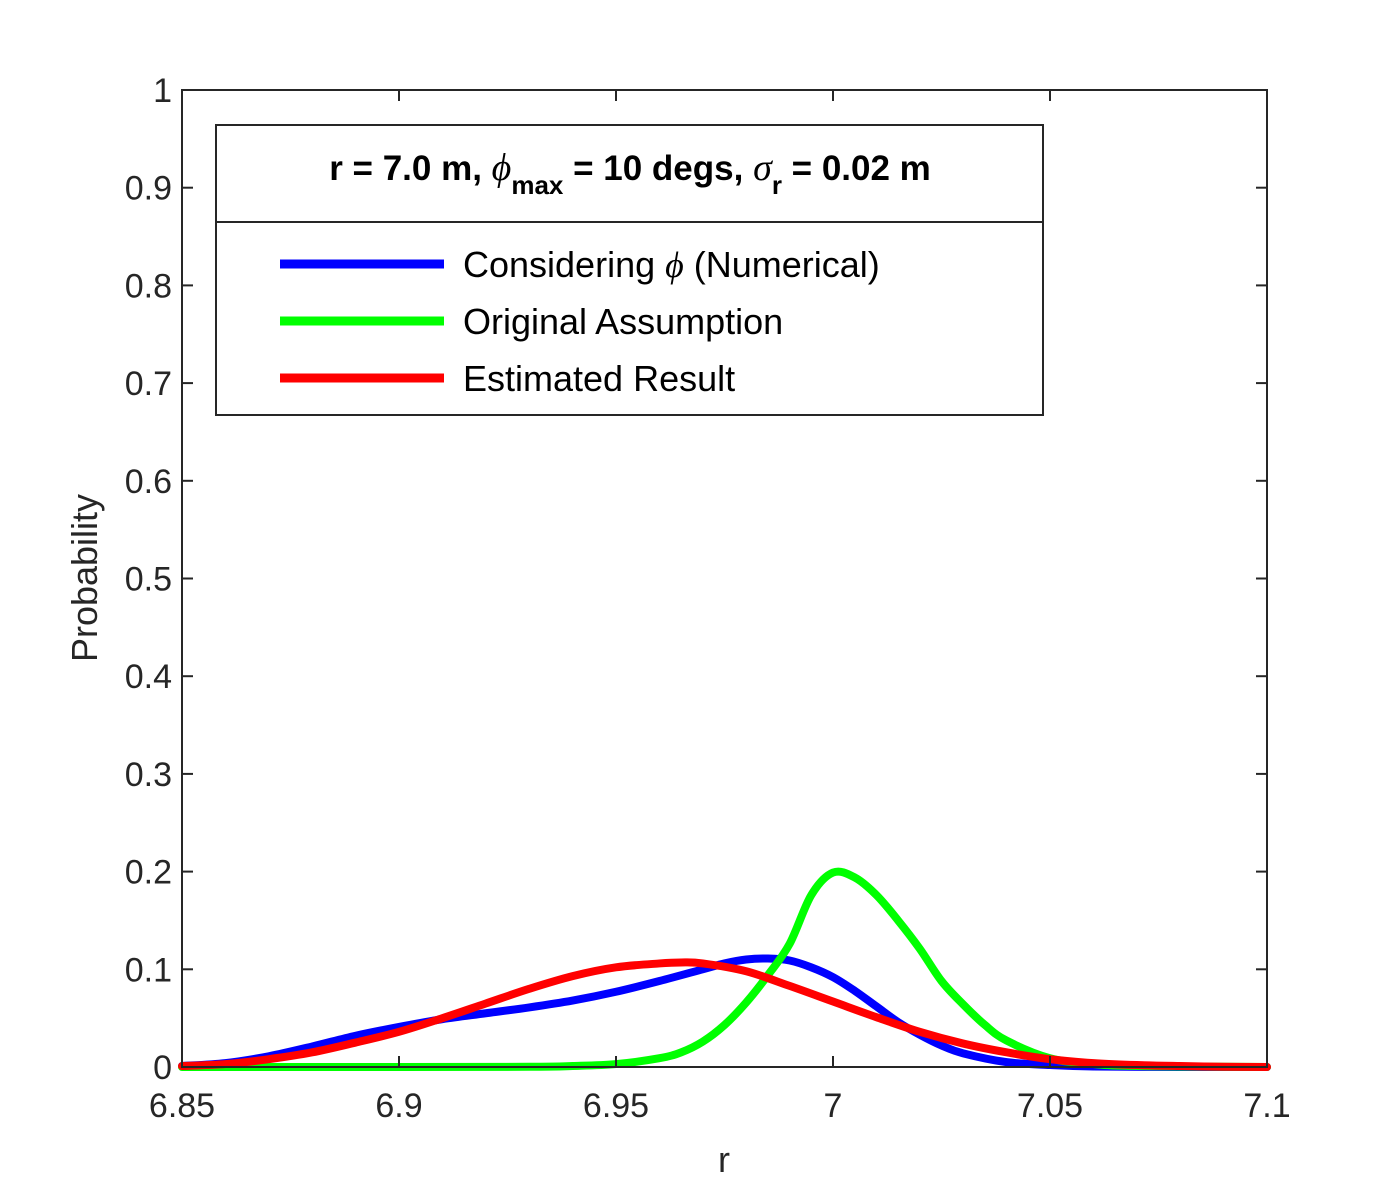 This screenshot has width=1400, height=1200. What do you see at coordinates (1050, 1106) in the screenshot?
I see `x-tick-label-4: 7.05` at bounding box center [1050, 1106].